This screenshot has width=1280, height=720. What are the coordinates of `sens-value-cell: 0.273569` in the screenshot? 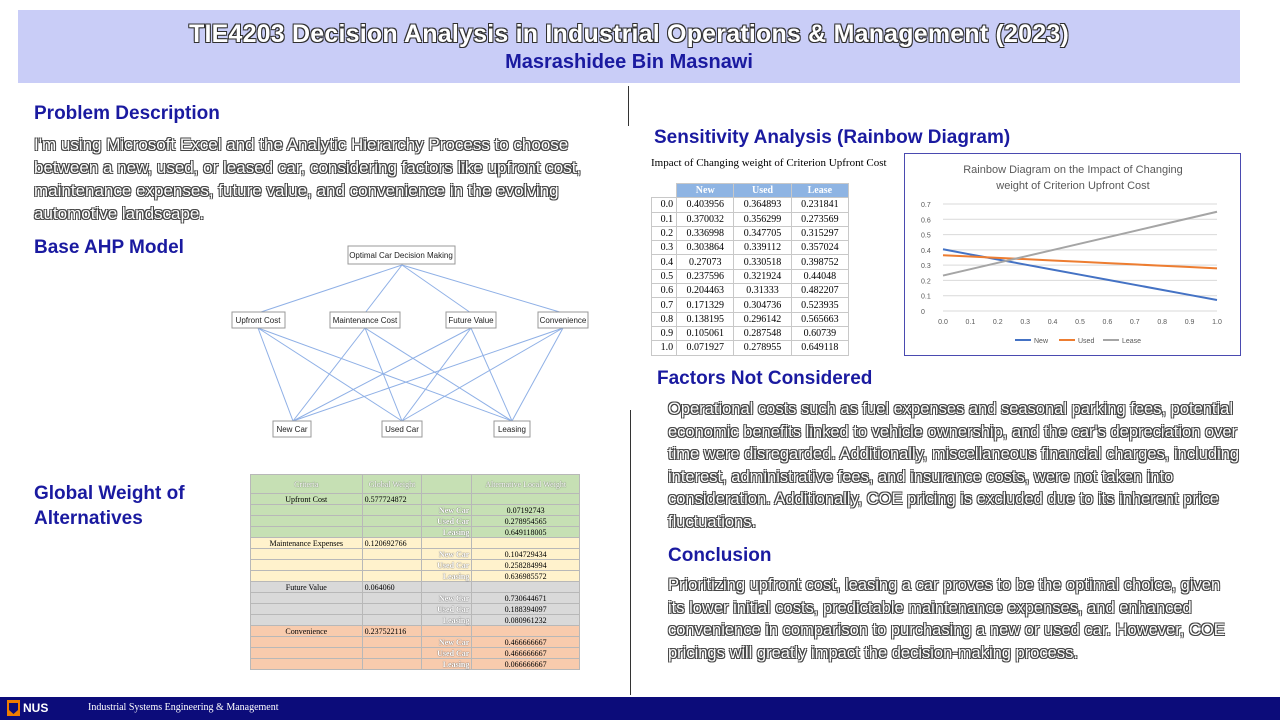 It's located at (820, 219).